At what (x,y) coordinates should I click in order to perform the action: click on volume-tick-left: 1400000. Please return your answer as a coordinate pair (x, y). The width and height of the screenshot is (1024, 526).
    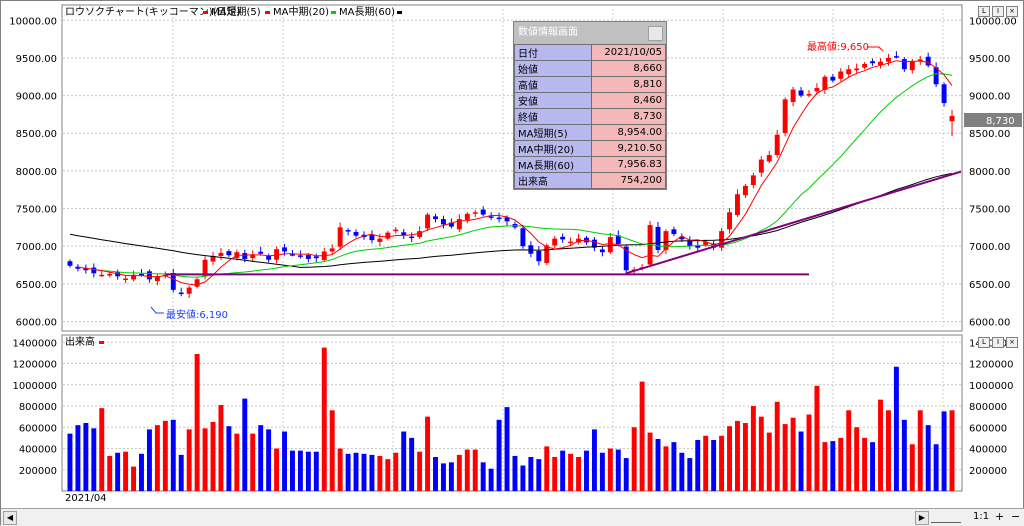
    Looking at the image, I should click on (34, 343).